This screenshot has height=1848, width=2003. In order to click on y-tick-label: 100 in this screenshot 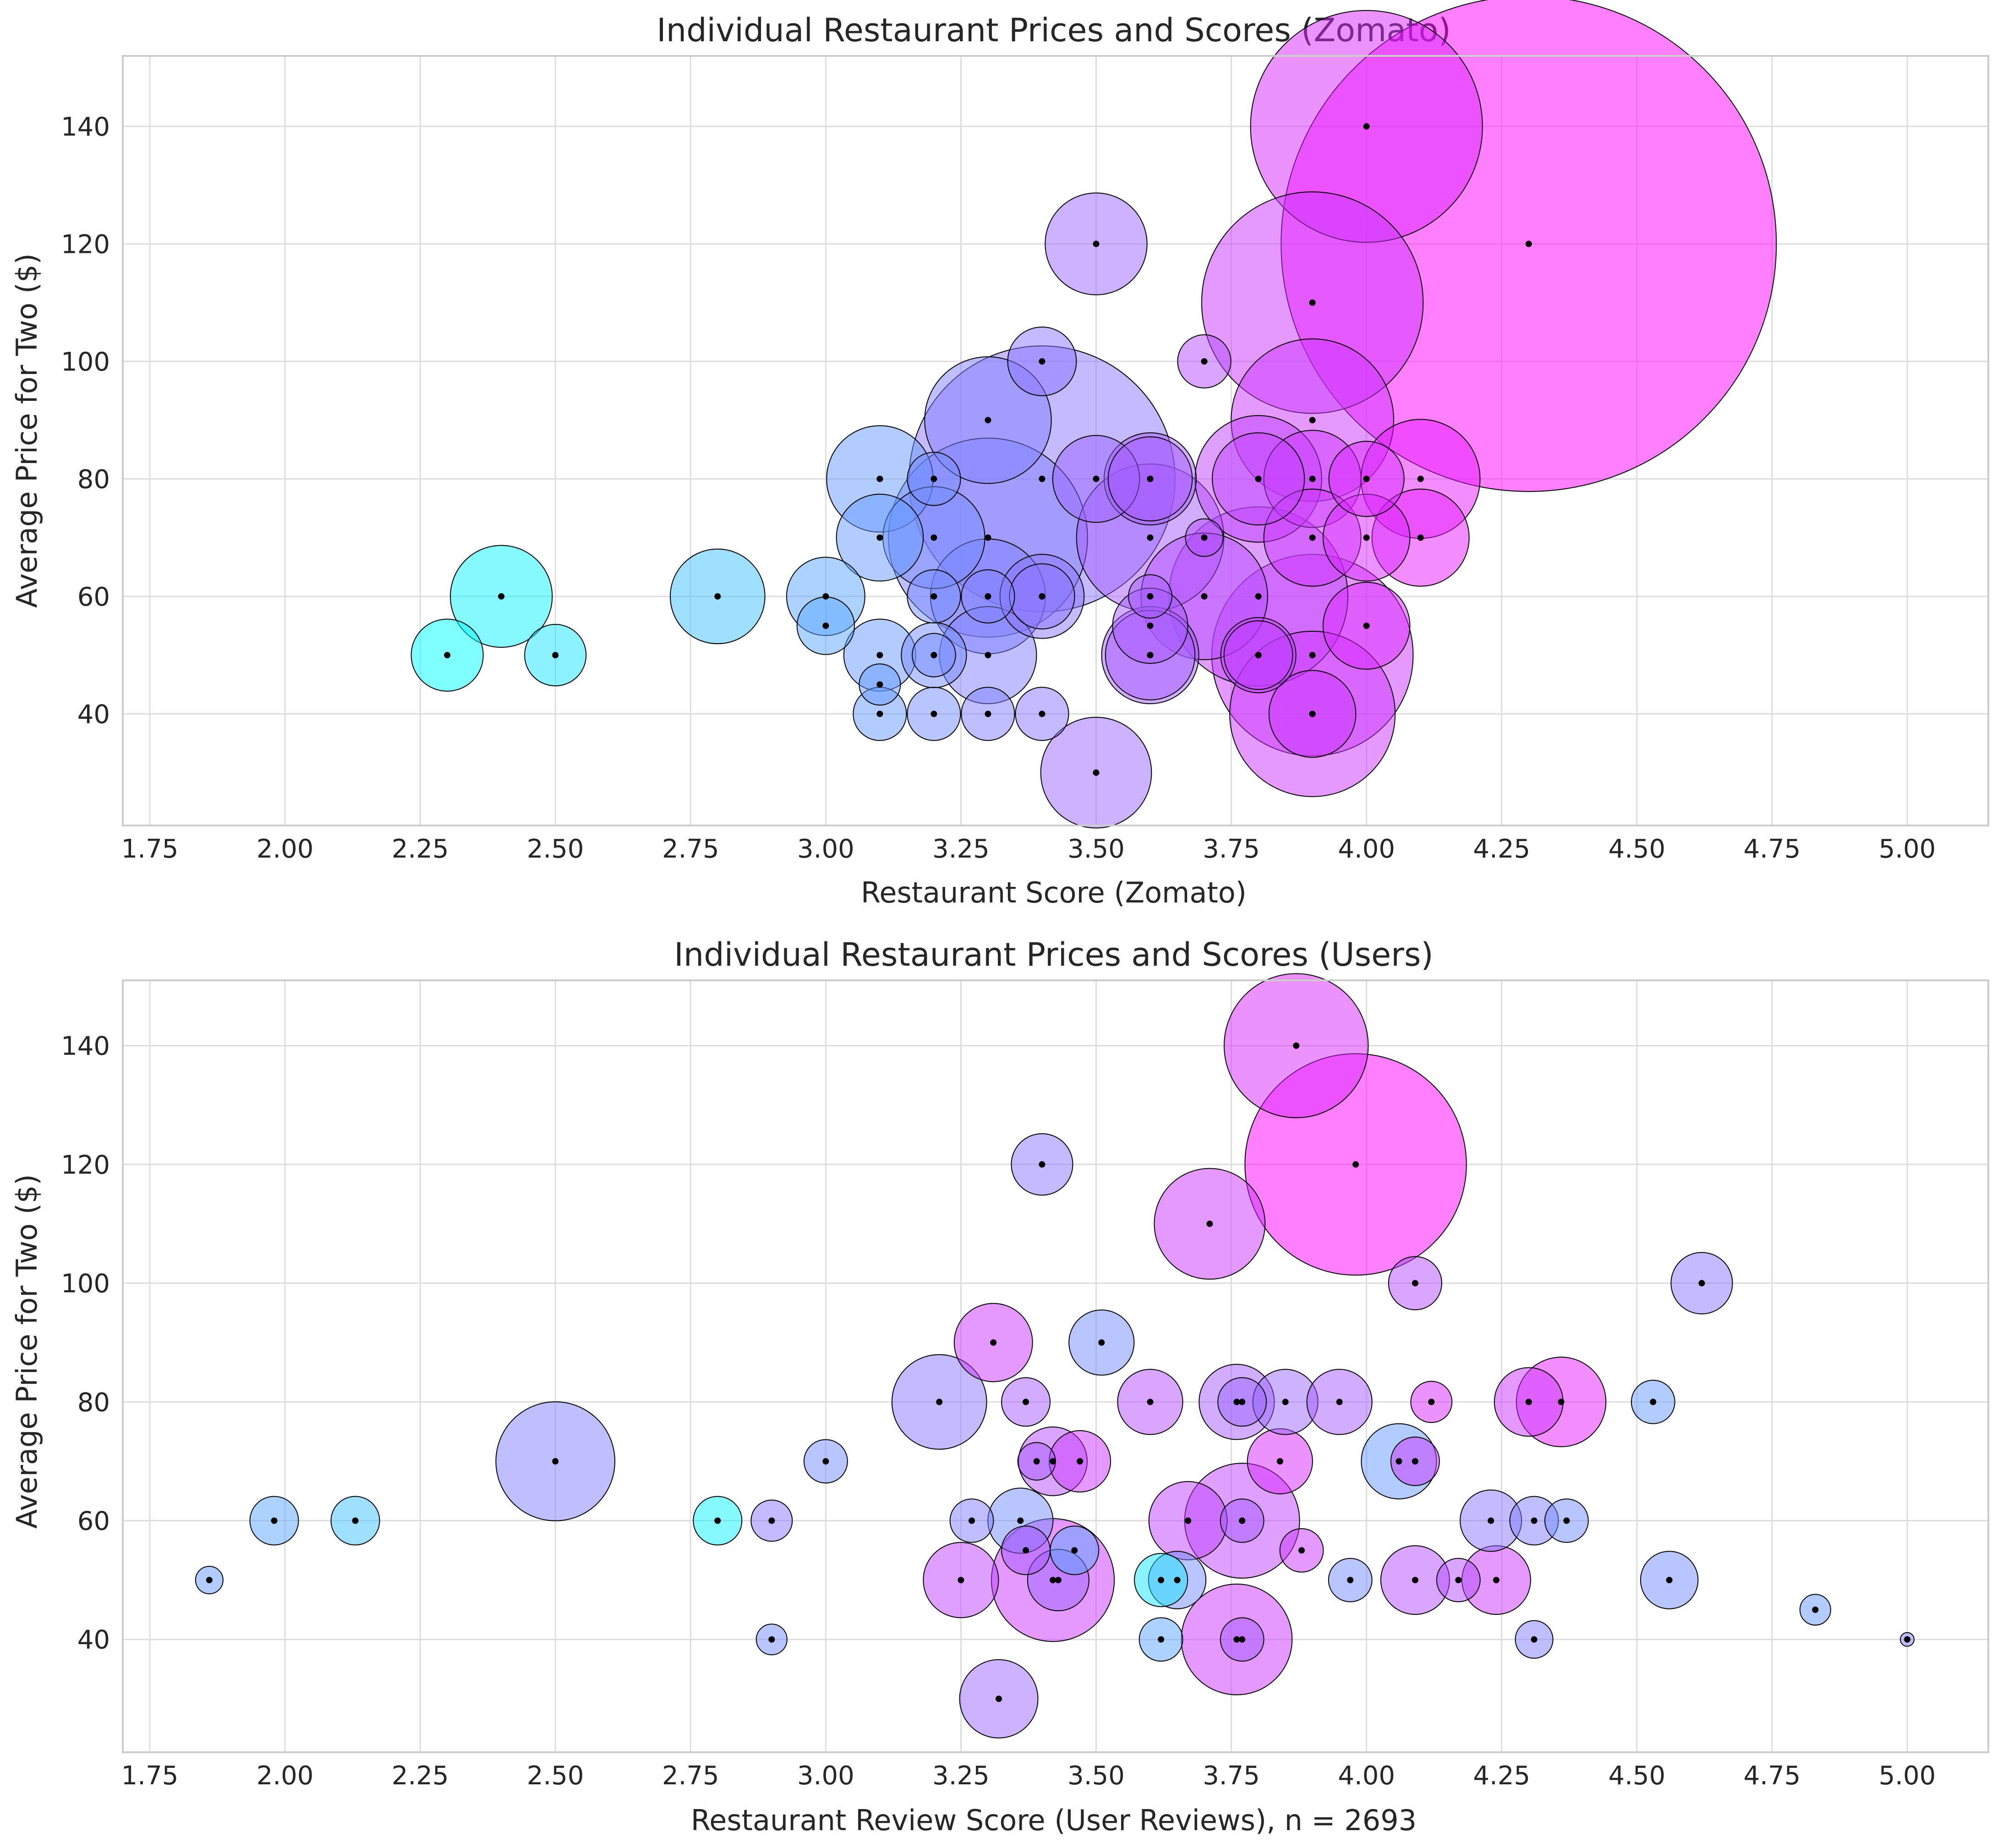, I will do `click(85, 362)`.